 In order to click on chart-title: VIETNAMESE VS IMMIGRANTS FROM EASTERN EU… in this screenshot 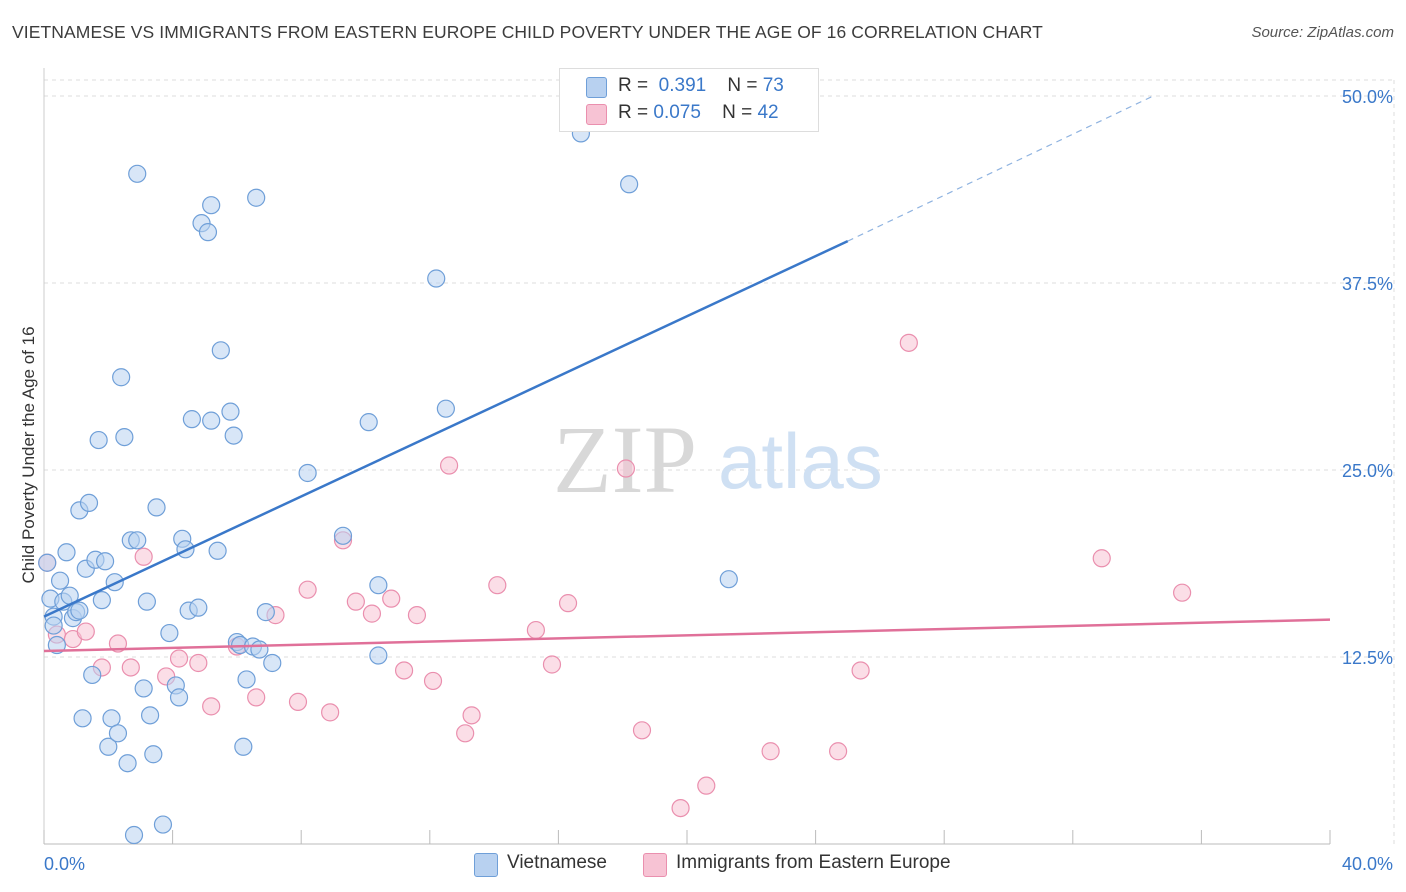, I will do `click(527, 32)`.